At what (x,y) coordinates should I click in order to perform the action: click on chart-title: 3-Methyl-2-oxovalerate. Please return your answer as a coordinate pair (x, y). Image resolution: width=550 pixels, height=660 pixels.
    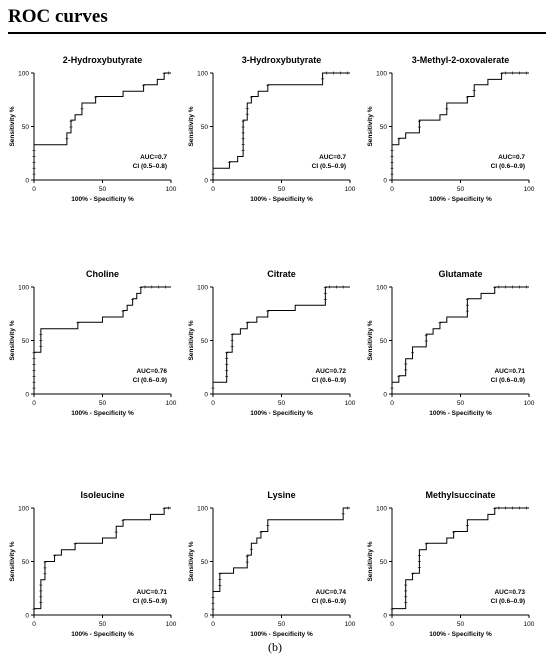
    Looking at the image, I should click on (461, 60).